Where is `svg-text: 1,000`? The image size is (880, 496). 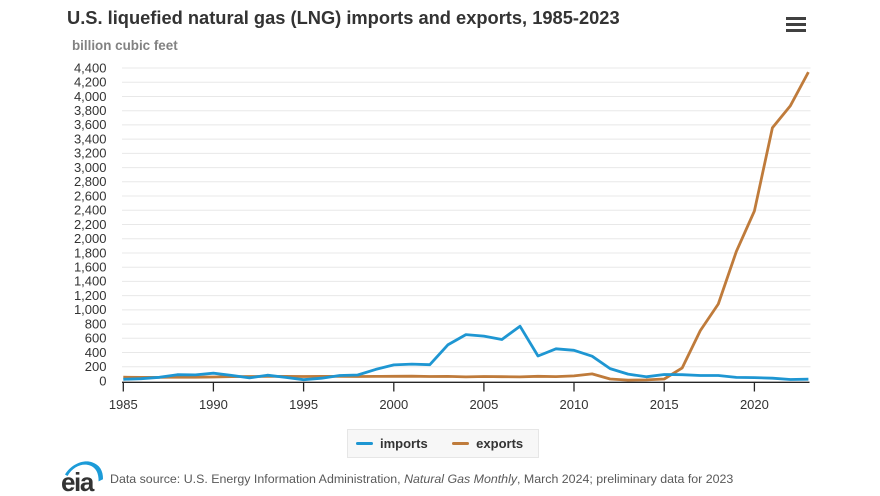
svg-text: 1,000 is located at coordinates (90, 309).